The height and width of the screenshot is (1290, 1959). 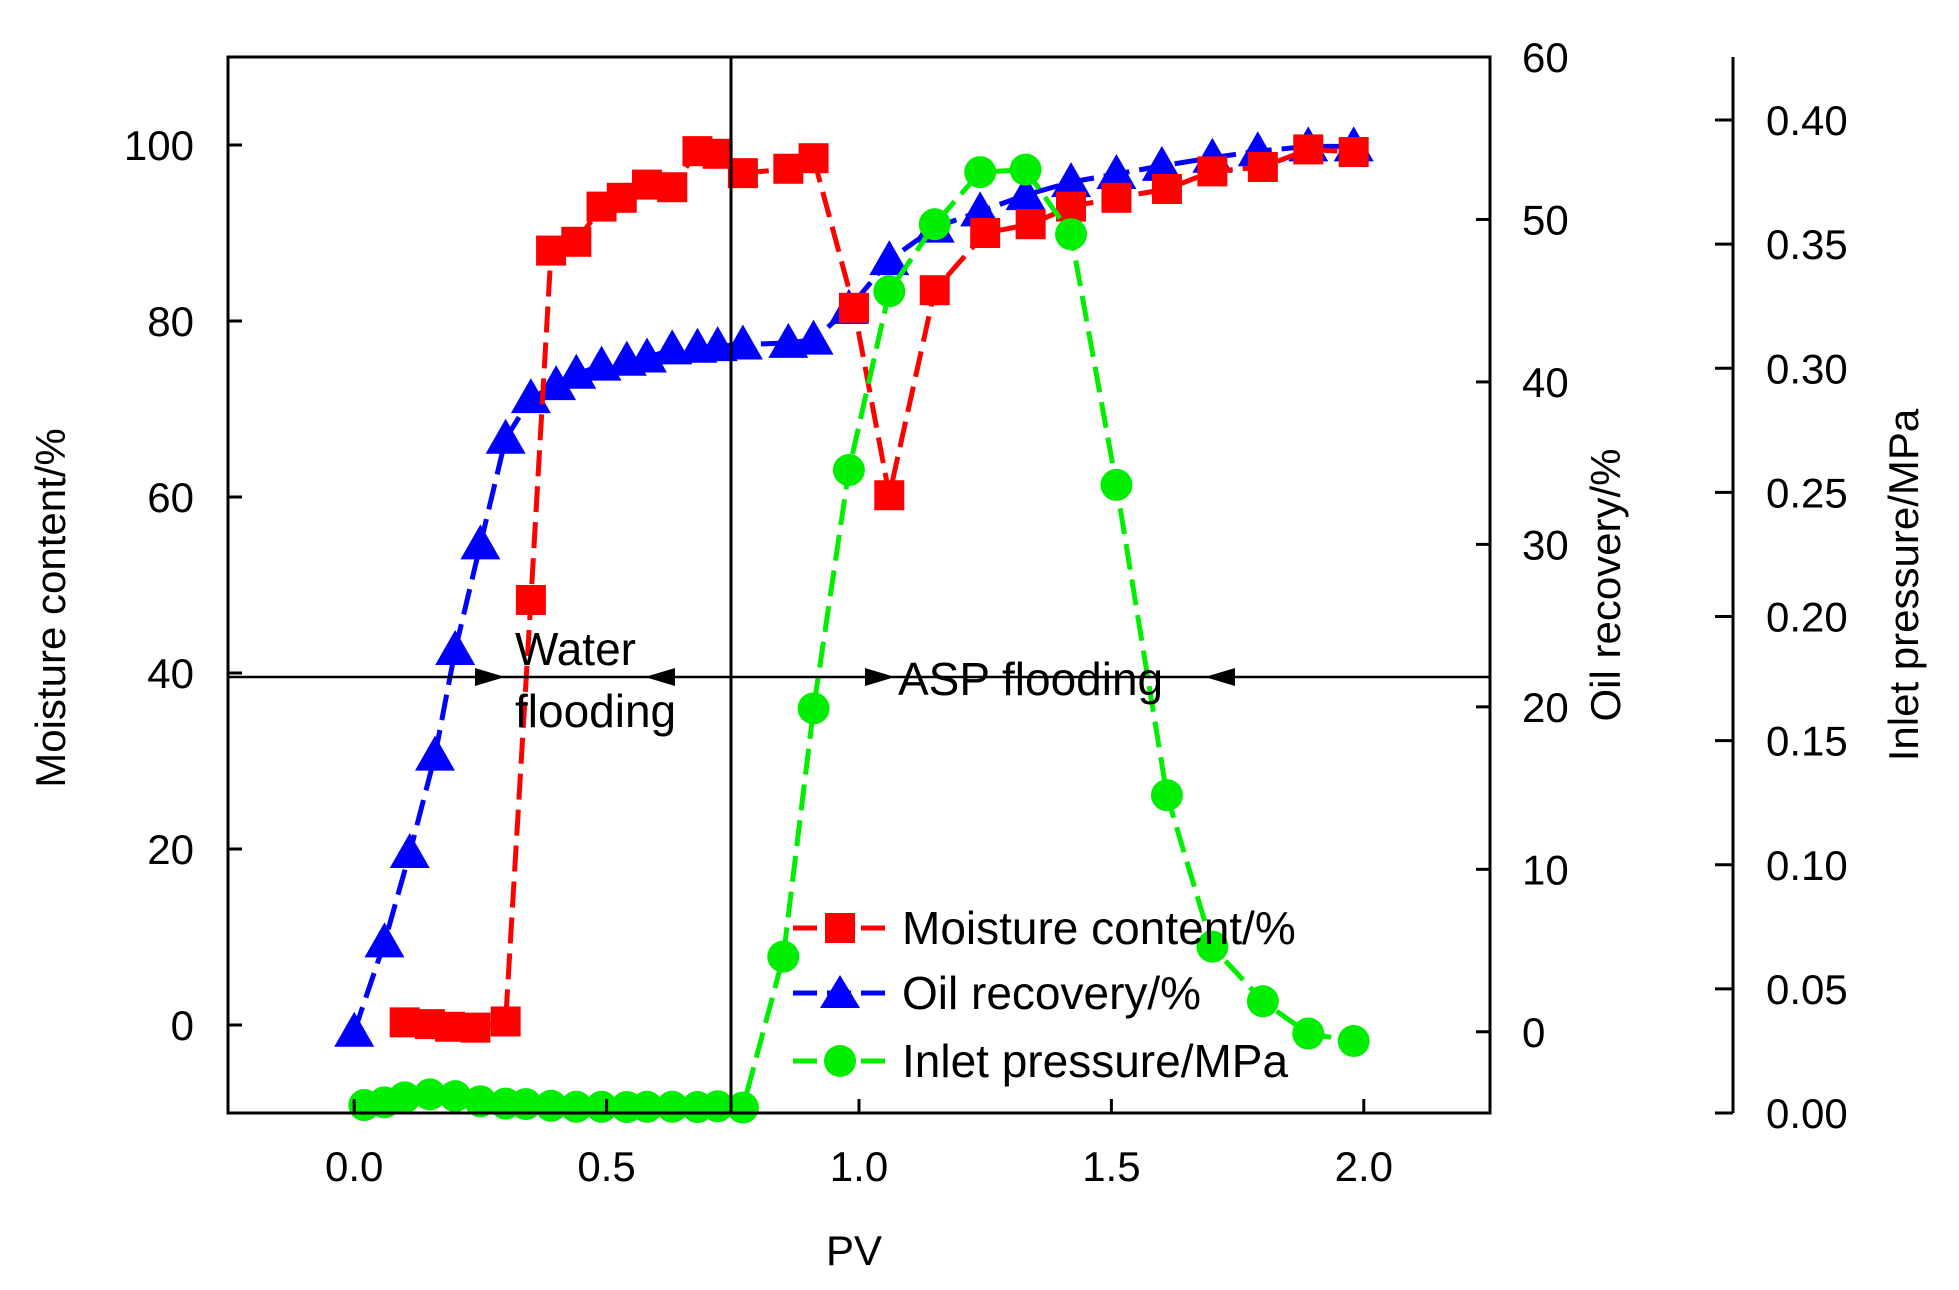 What do you see at coordinates (595, 711) in the screenshot?
I see `annotation-flooding: flooding` at bounding box center [595, 711].